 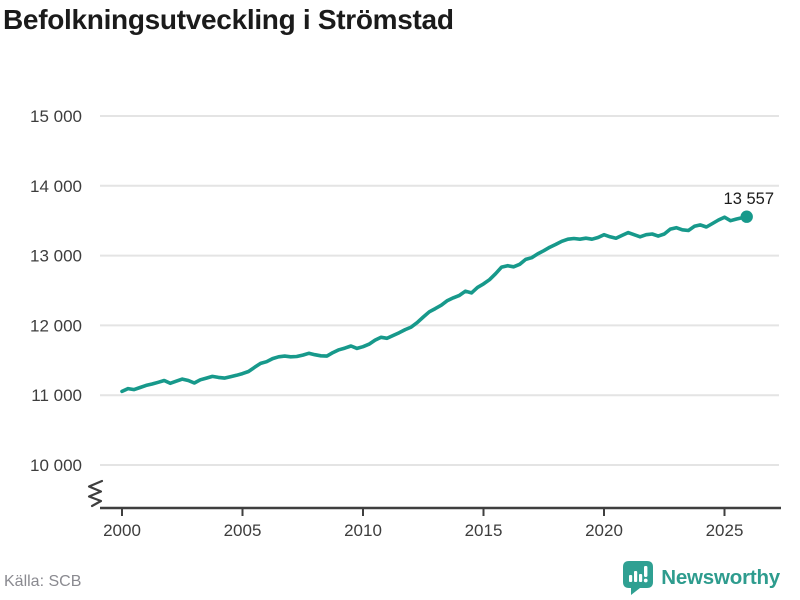 I want to click on y-axis-tick-label: 11 000, so click(x=56, y=395).